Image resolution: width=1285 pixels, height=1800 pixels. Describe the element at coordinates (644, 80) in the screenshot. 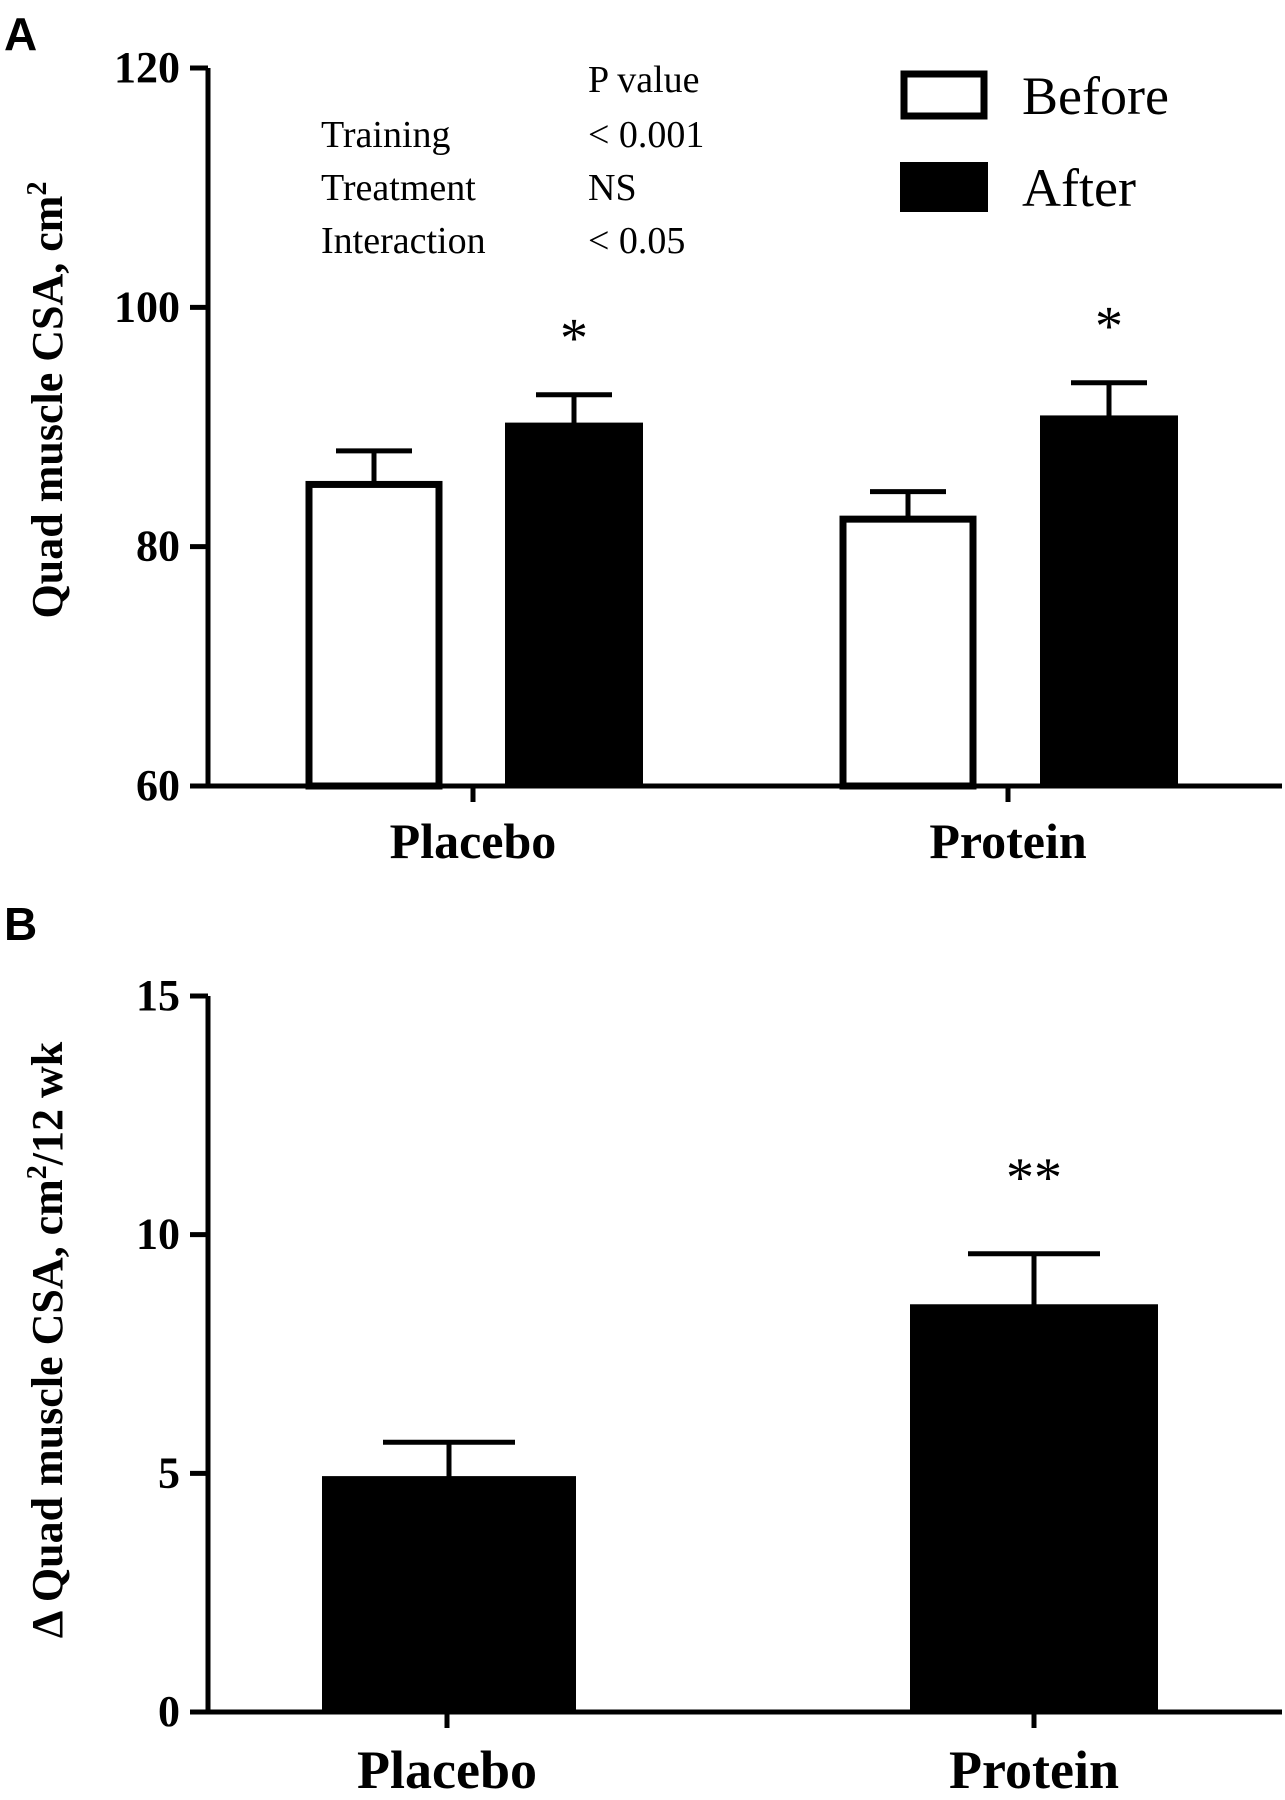

I see `stats-table-header: P value` at that location.